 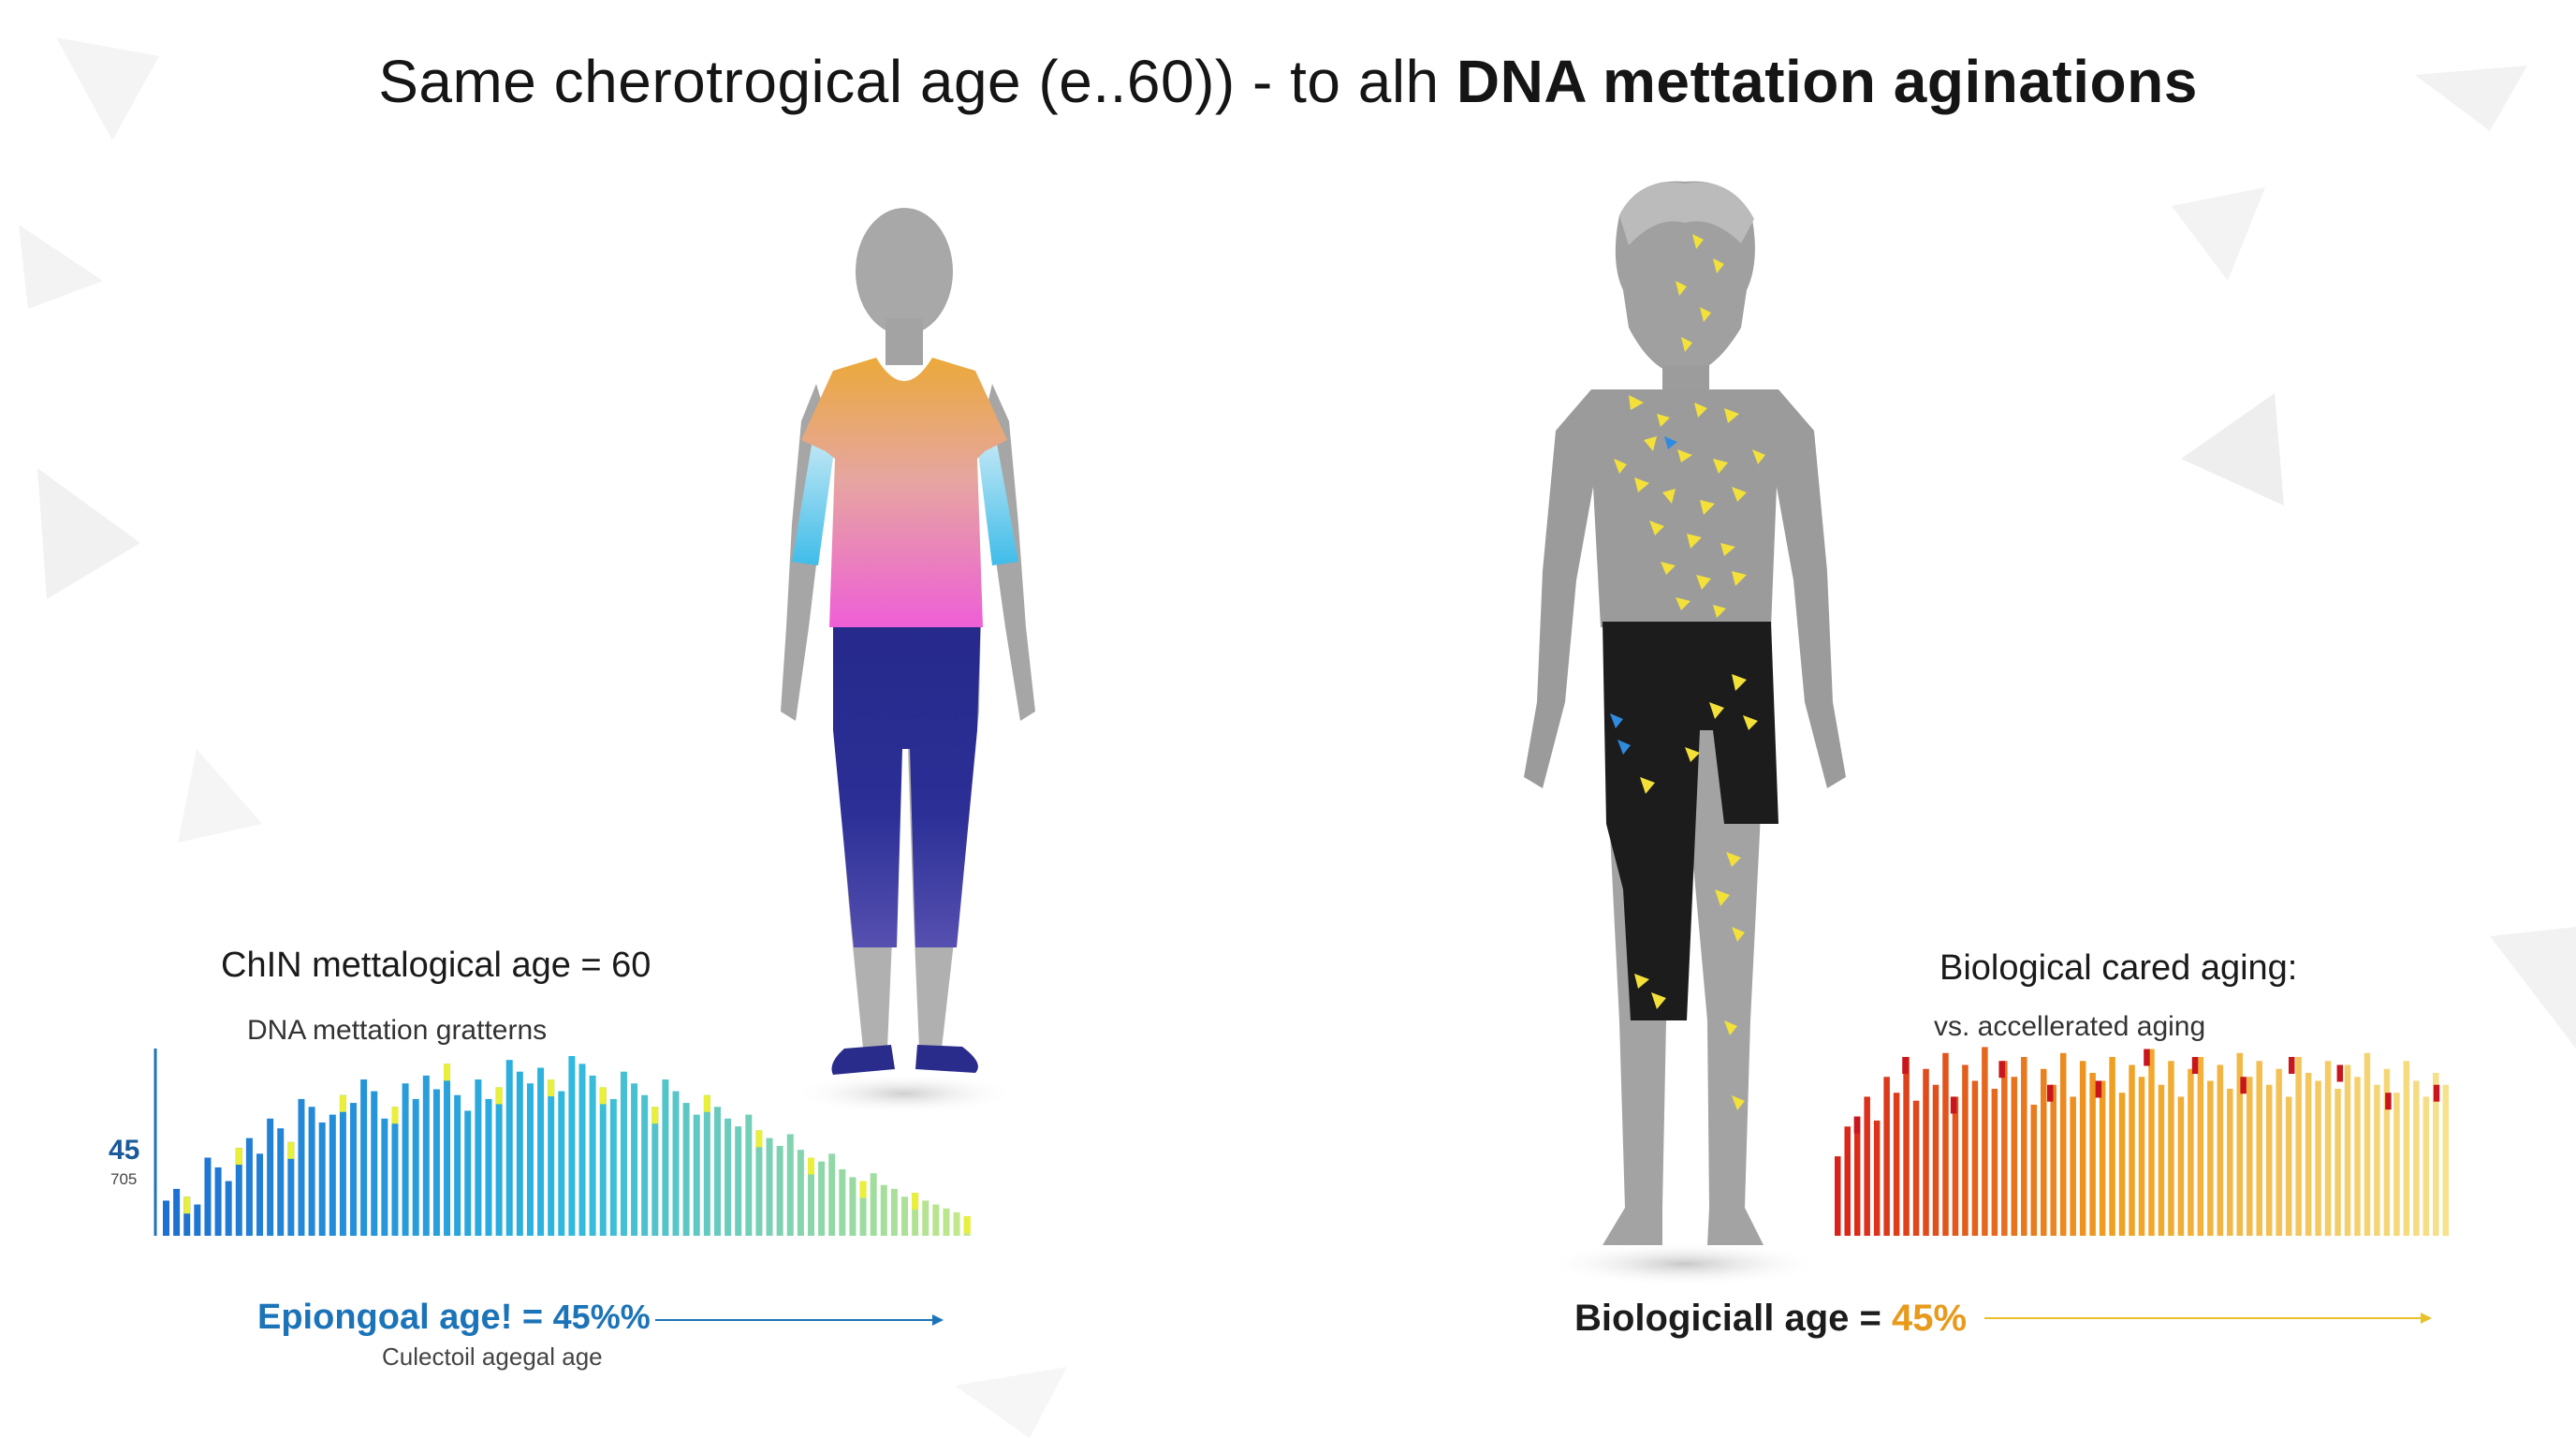 I want to click on mutation-marks-blue, so click(x=1643, y=595).